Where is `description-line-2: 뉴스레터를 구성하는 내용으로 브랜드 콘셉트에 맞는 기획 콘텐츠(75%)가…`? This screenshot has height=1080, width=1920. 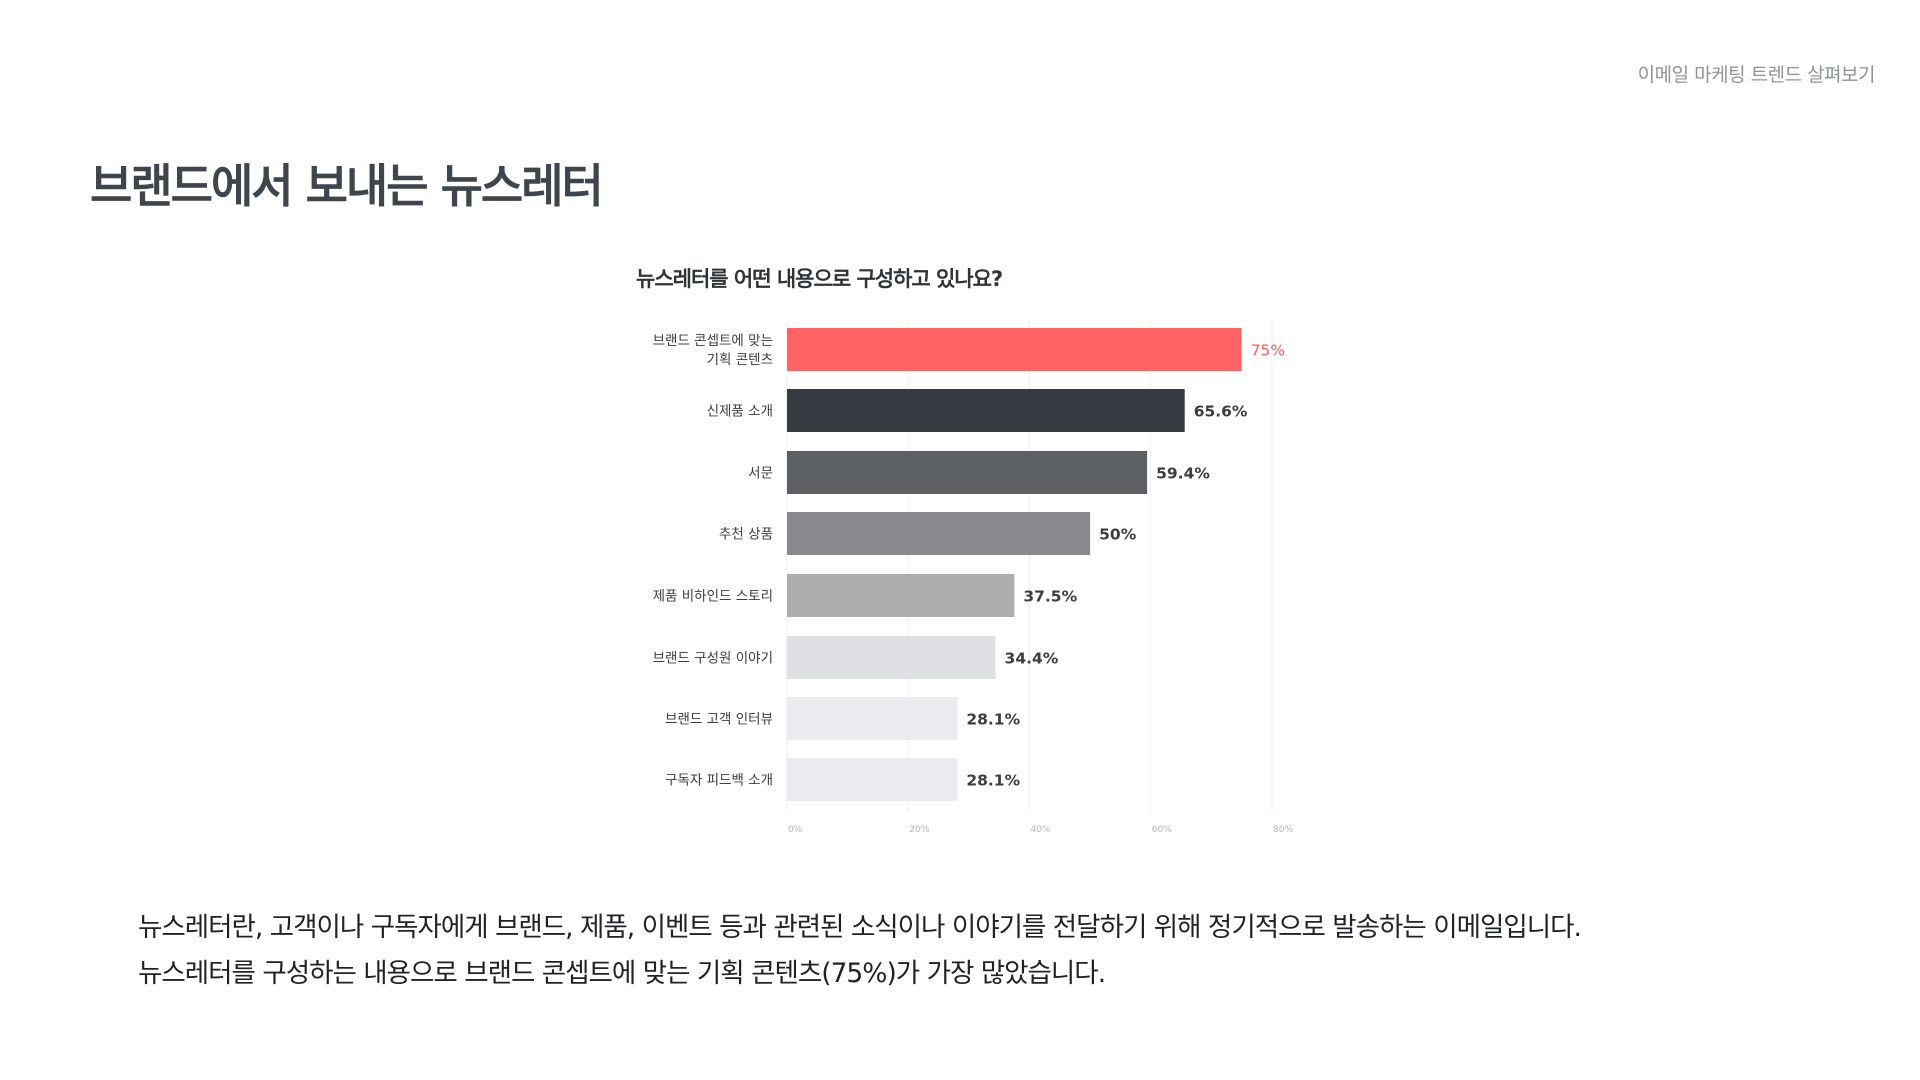
description-line-2: 뉴스레터를 구성하는 내용으로 브랜드 콘셉트에 맞는 기획 콘텐츠(75%)가… is located at coordinates (622, 973).